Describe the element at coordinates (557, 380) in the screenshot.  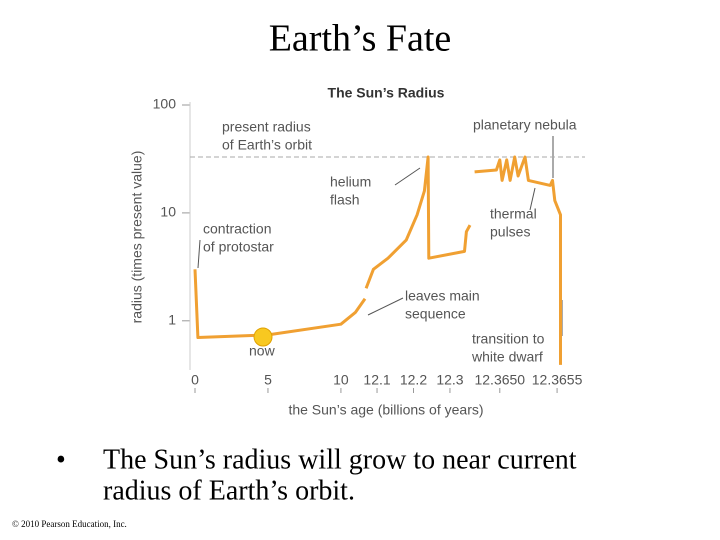
I see `x-tick-label: 12.3655` at that location.